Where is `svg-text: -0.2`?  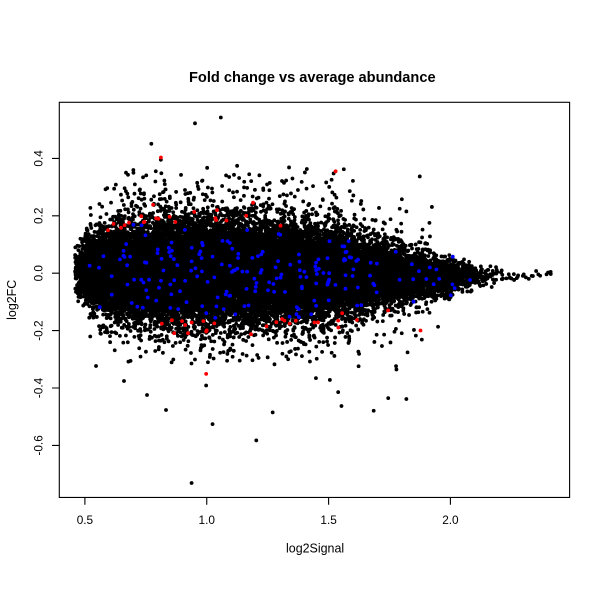 svg-text: -0.2 is located at coordinates (38, 330).